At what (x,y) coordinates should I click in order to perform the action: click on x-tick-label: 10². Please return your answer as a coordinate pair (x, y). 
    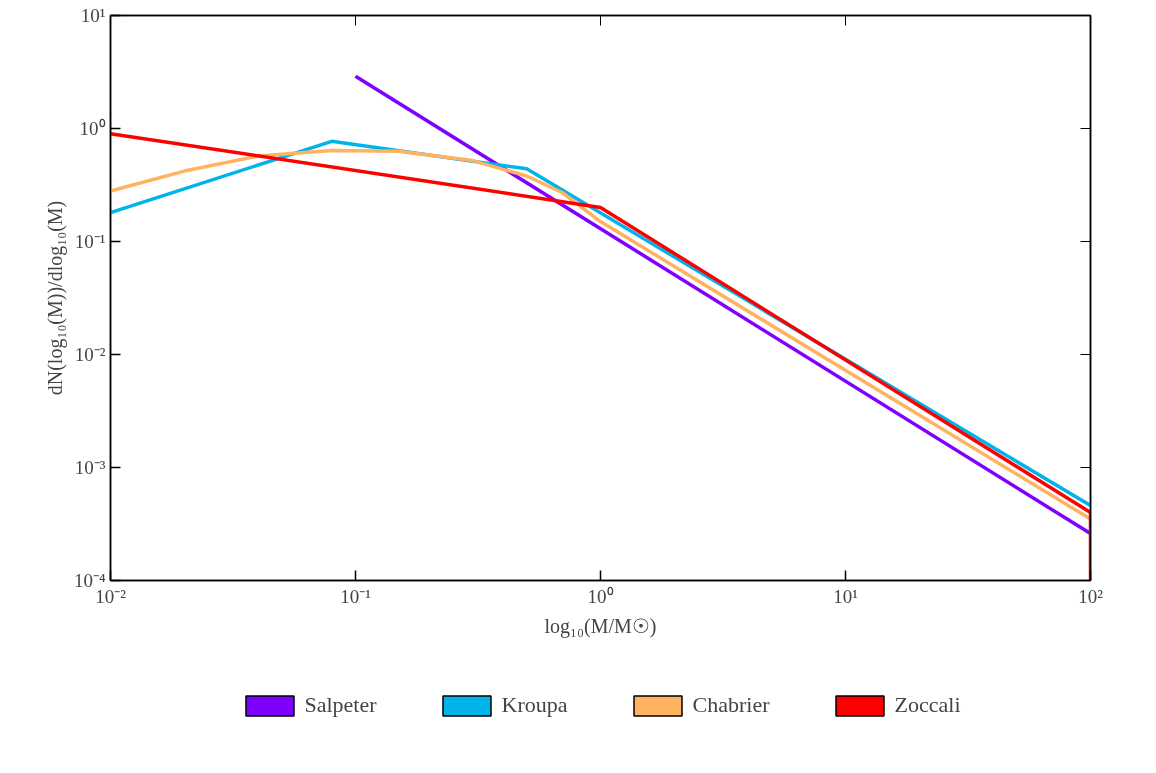
    Looking at the image, I should click on (1091, 596).